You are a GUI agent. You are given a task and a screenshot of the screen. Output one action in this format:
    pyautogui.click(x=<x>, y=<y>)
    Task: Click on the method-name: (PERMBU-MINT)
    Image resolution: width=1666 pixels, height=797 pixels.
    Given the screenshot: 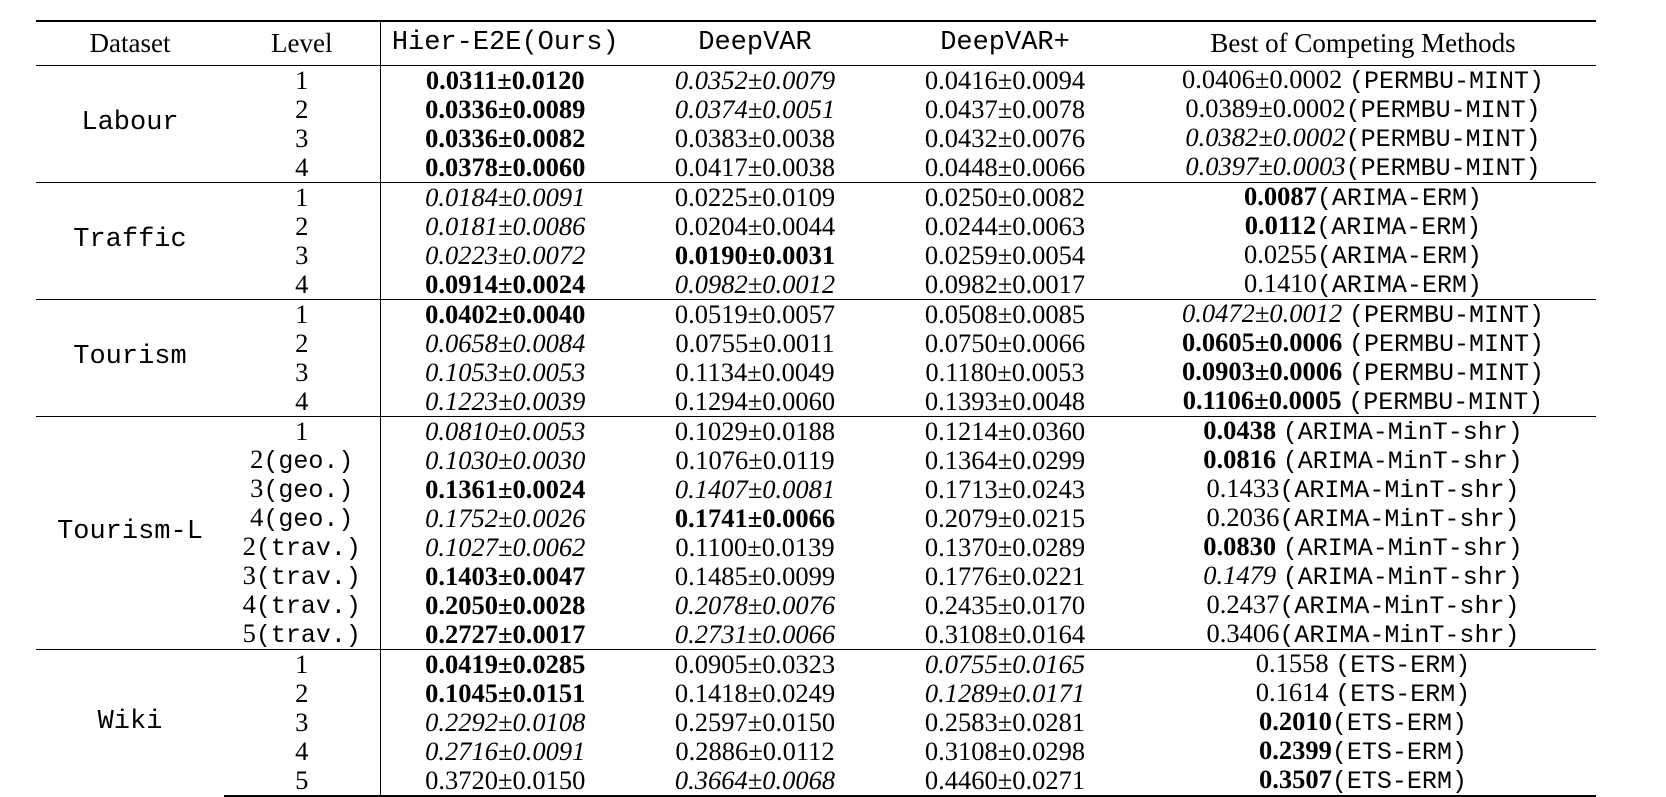 What is the action you would take?
    pyautogui.click(x=1446, y=402)
    